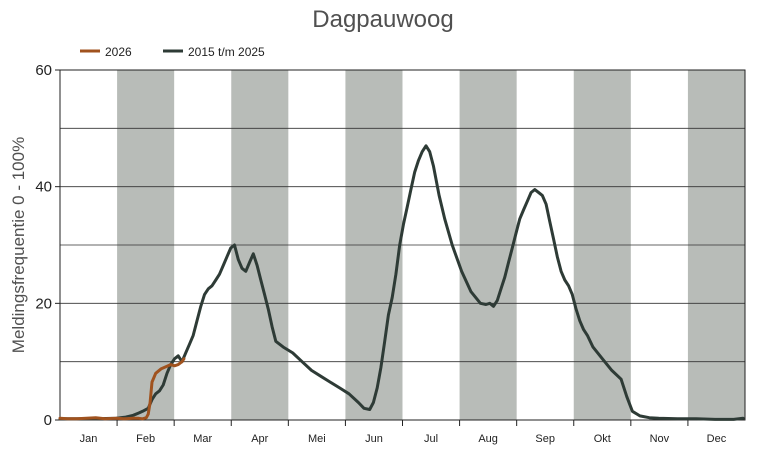 This screenshot has width=765, height=450. Describe the element at coordinates (717, 439) in the screenshot. I see `x-tick-label-dec: Dec` at that location.